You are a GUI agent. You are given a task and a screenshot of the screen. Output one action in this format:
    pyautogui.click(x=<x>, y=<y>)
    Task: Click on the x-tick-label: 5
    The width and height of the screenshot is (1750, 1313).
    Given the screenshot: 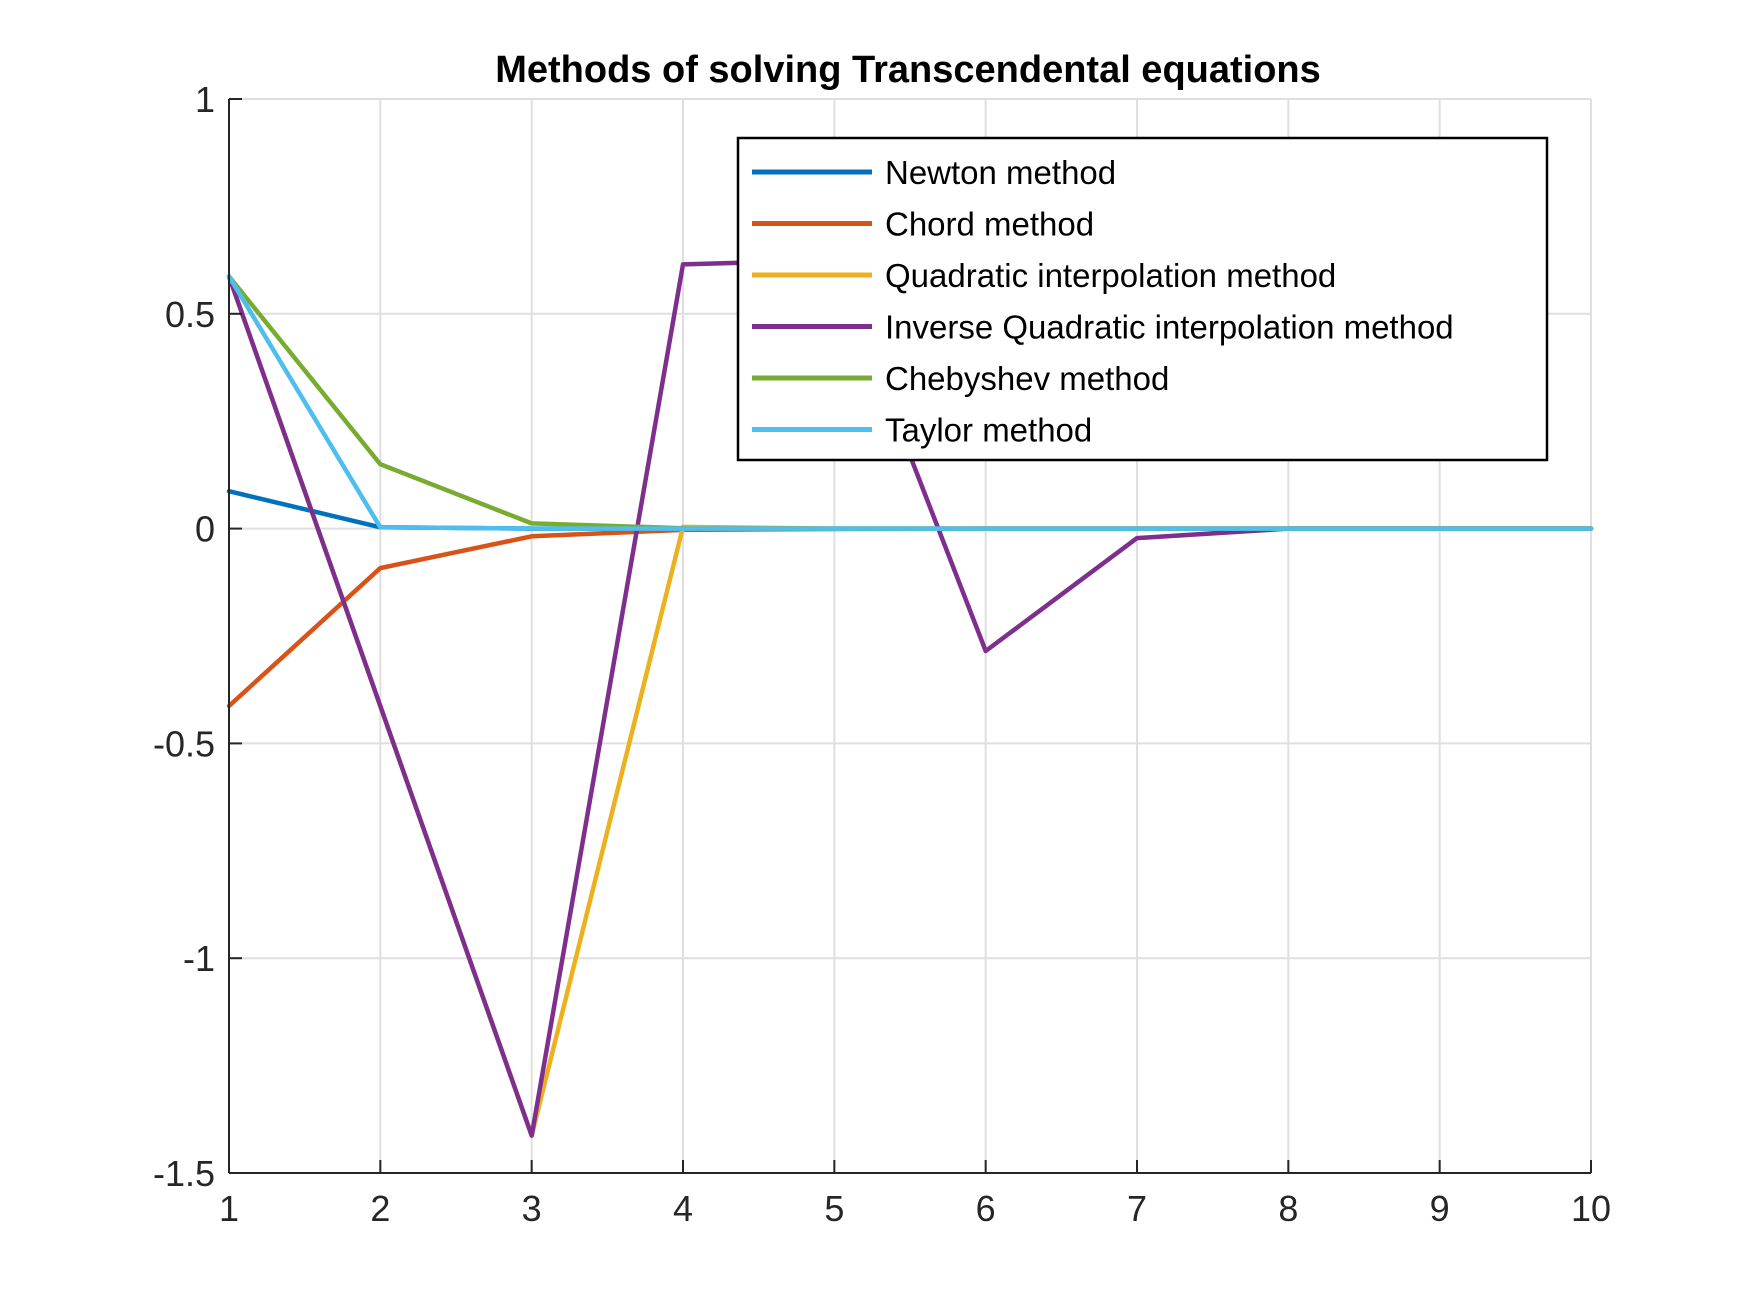 What is the action you would take?
    pyautogui.click(x=834, y=1208)
    